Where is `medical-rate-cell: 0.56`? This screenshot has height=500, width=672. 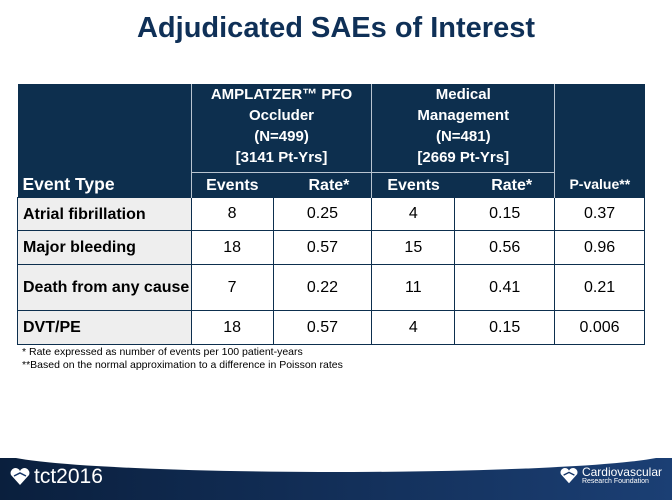
medical-rate-cell: 0.56 is located at coordinates (505, 247).